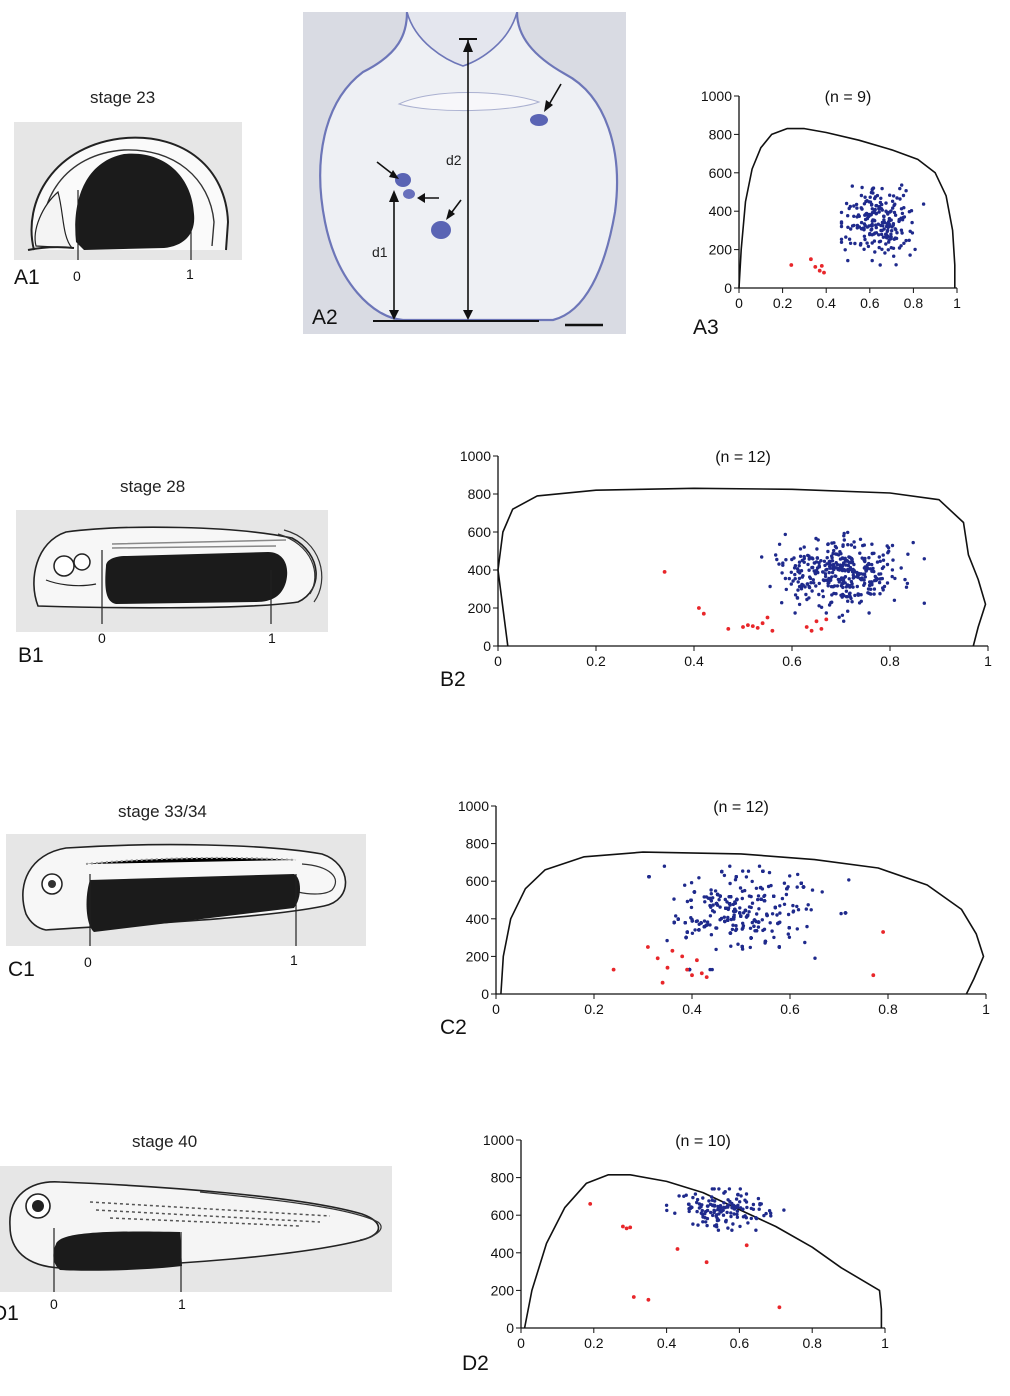 Image resolution: width=1010 pixels, height=1396 pixels. I want to click on axis-mark-zero: 0, so click(77, 276).